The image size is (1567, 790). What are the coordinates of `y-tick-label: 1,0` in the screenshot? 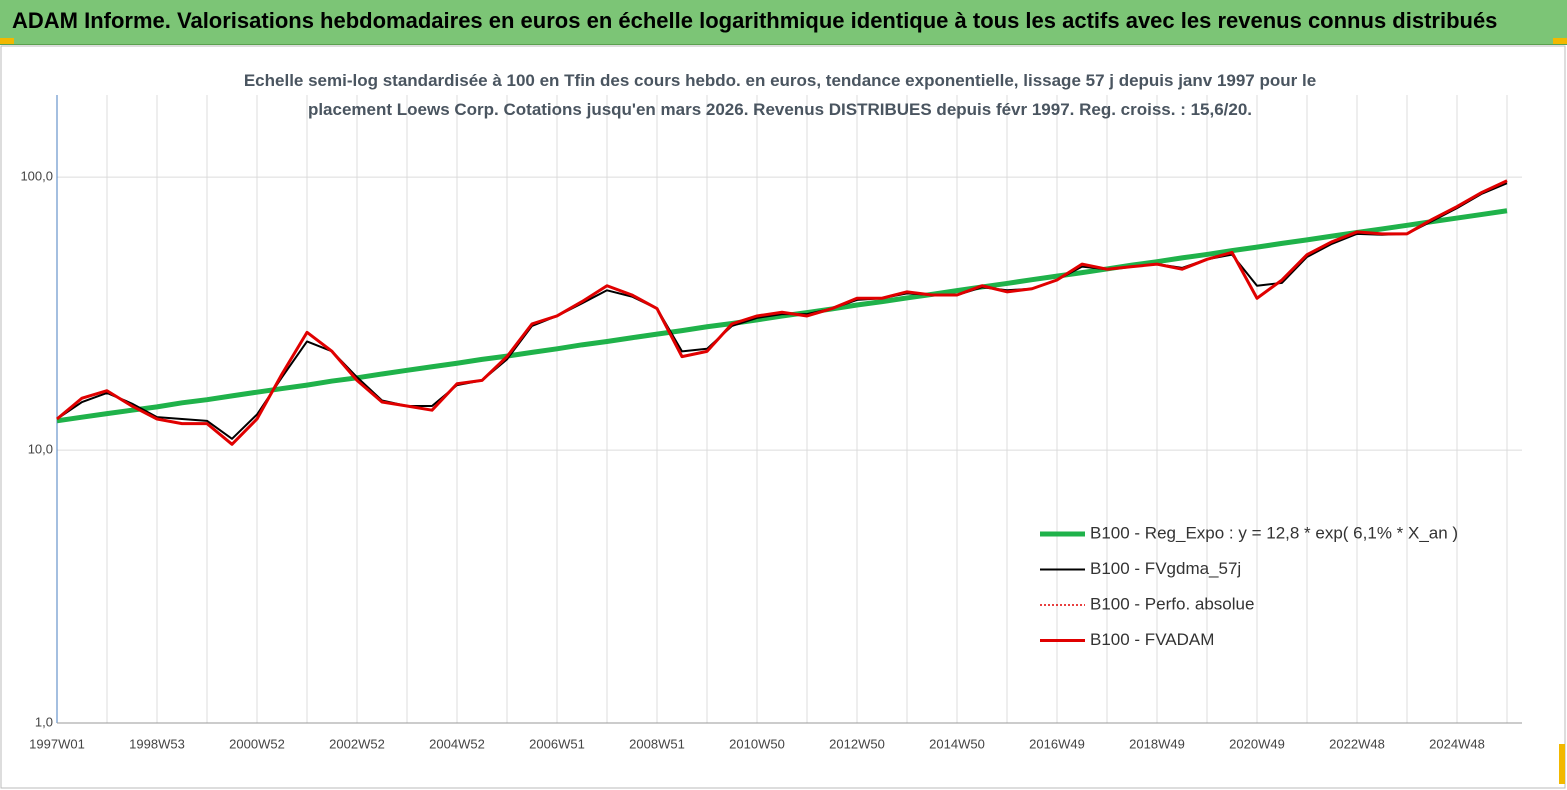 It's located at (44, 721).